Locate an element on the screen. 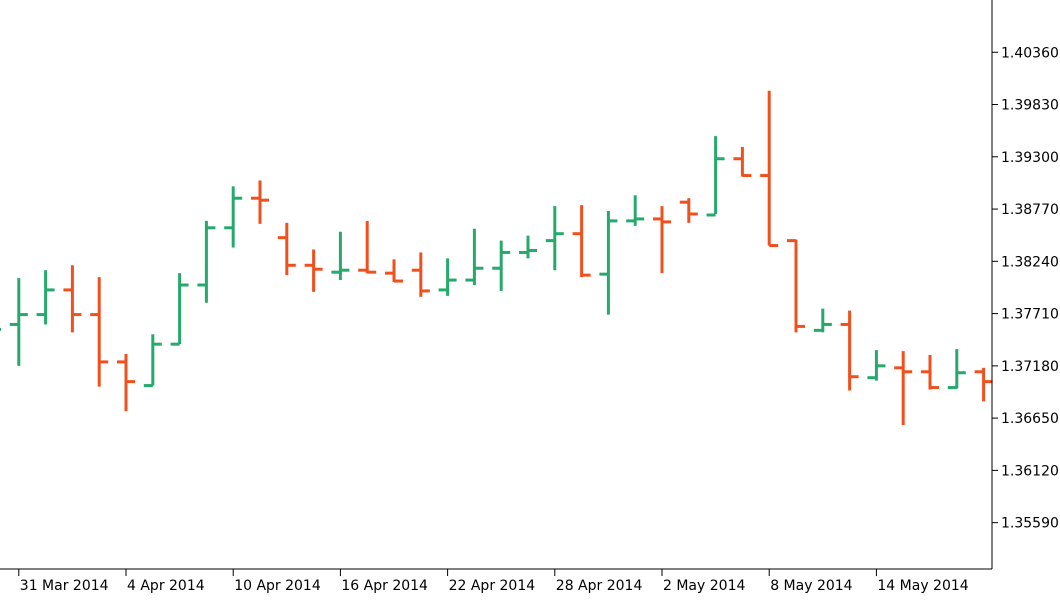  y-tick-label: 1.37180 is located at coordinates (1030, 367).